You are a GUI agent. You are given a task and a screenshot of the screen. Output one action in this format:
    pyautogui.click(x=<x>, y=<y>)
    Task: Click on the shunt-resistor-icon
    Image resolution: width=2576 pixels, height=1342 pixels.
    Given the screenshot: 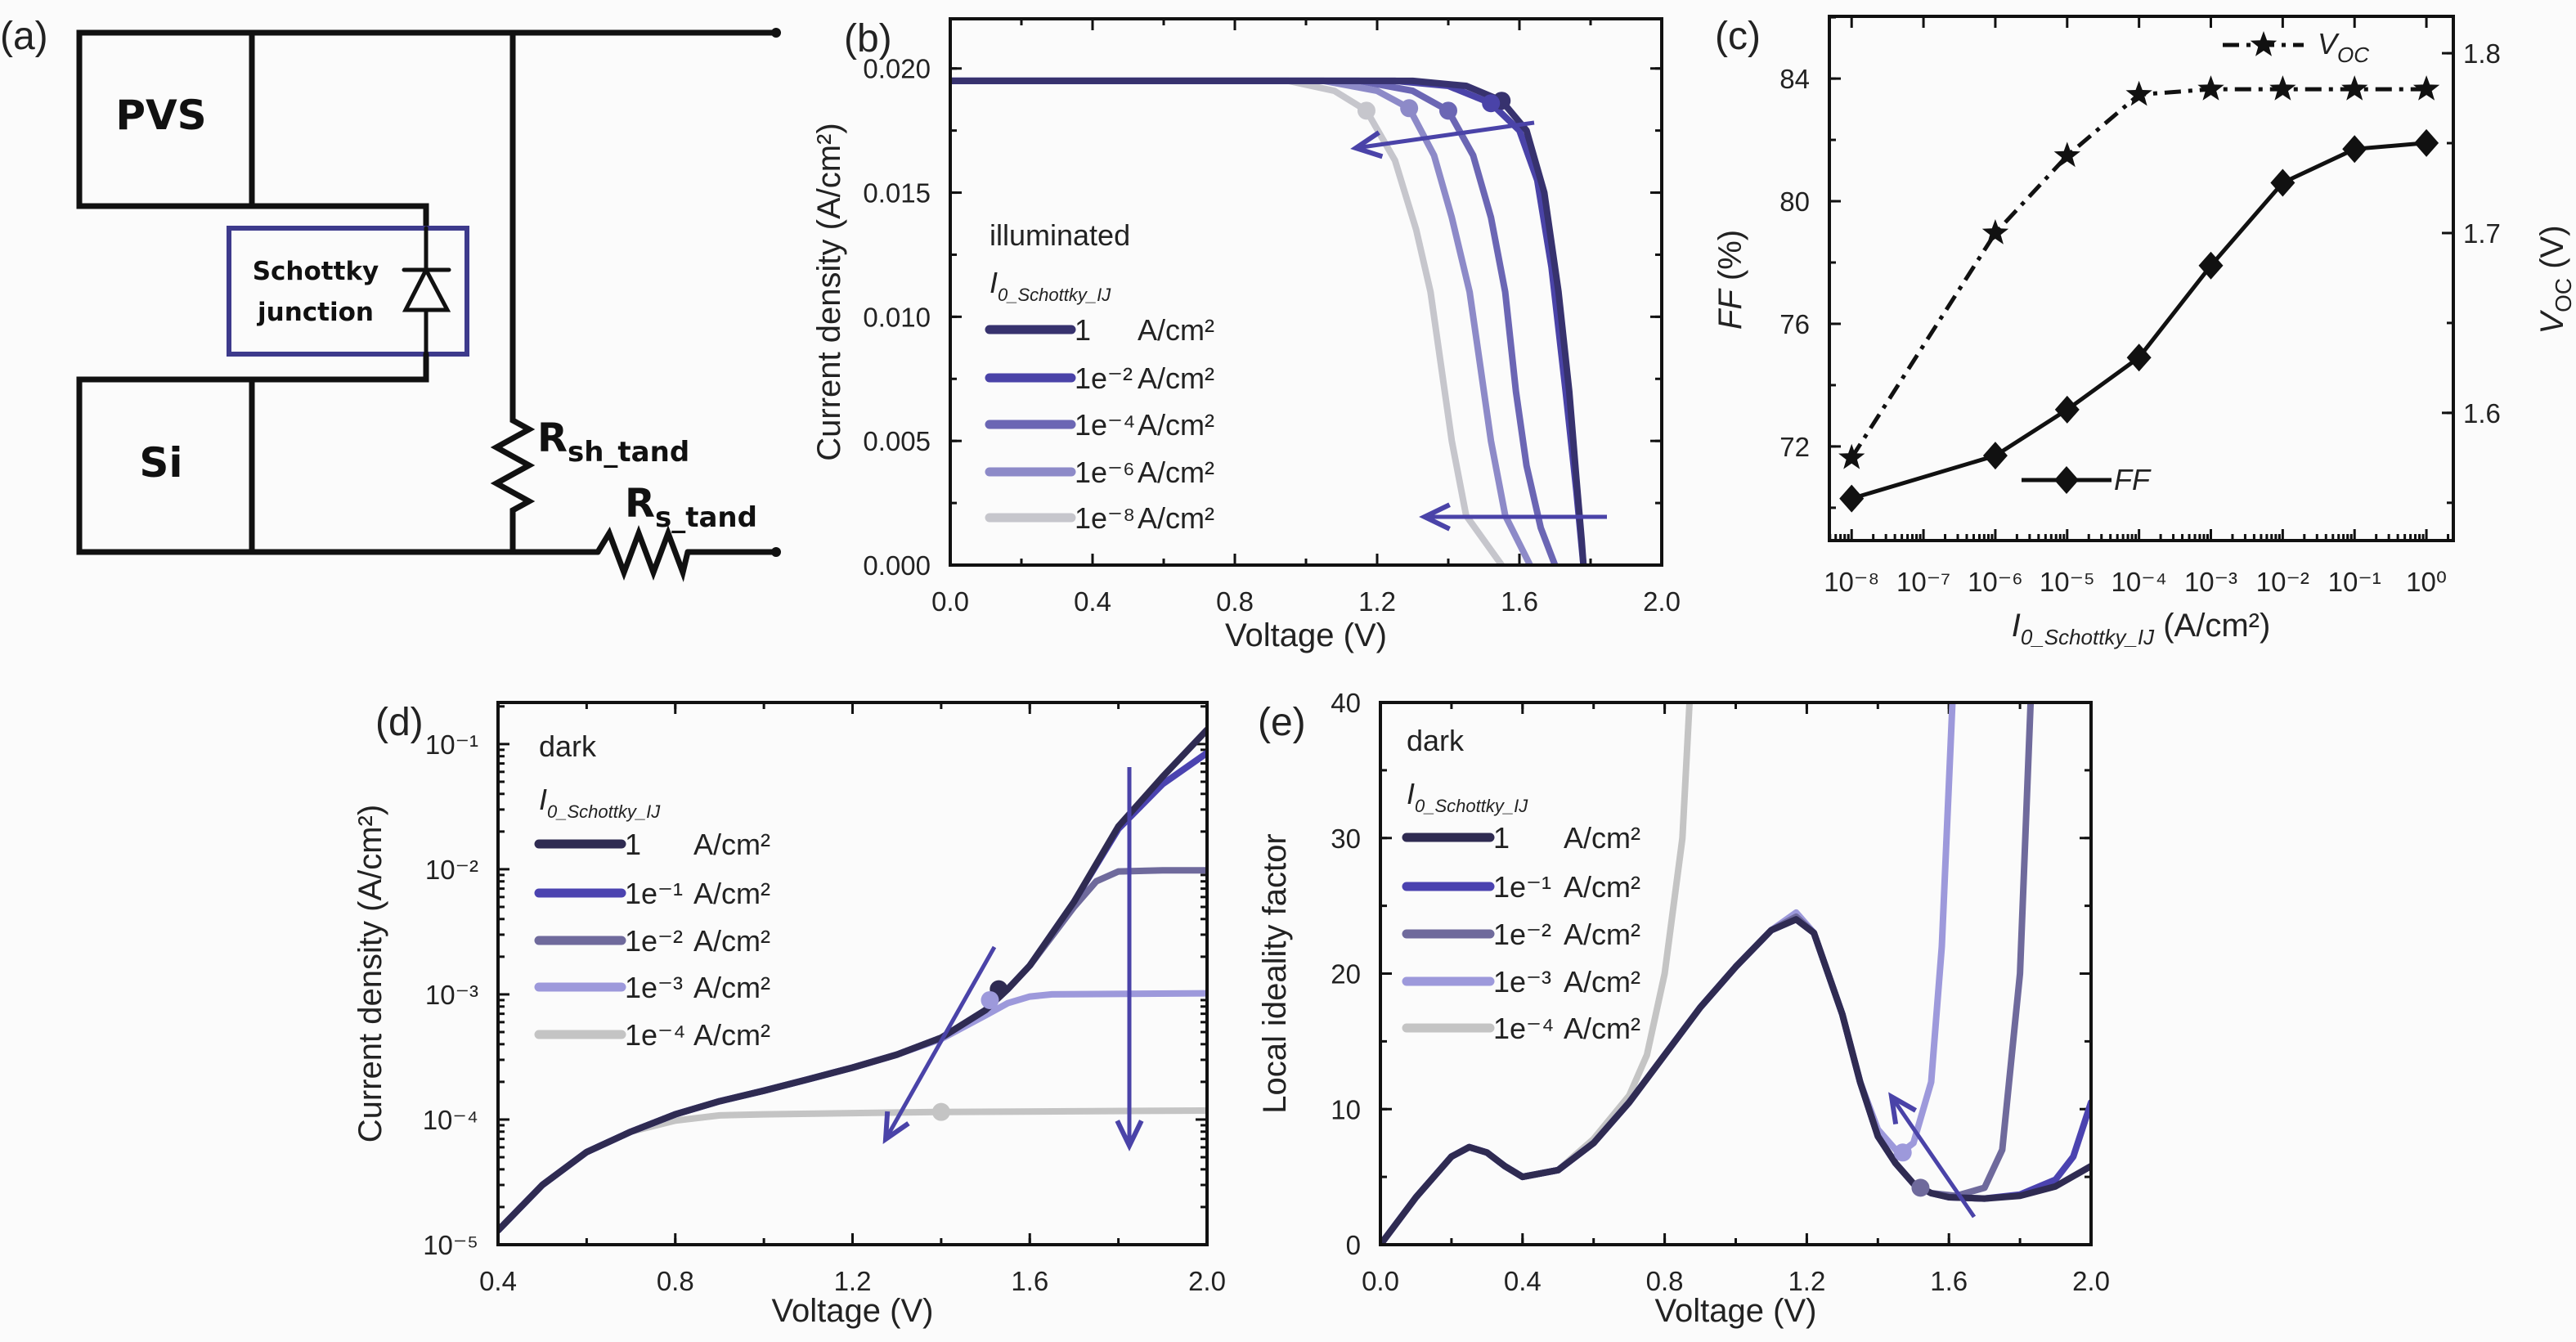 What is the action you would take?
    pyautogui.click(x=513, y=292)
    